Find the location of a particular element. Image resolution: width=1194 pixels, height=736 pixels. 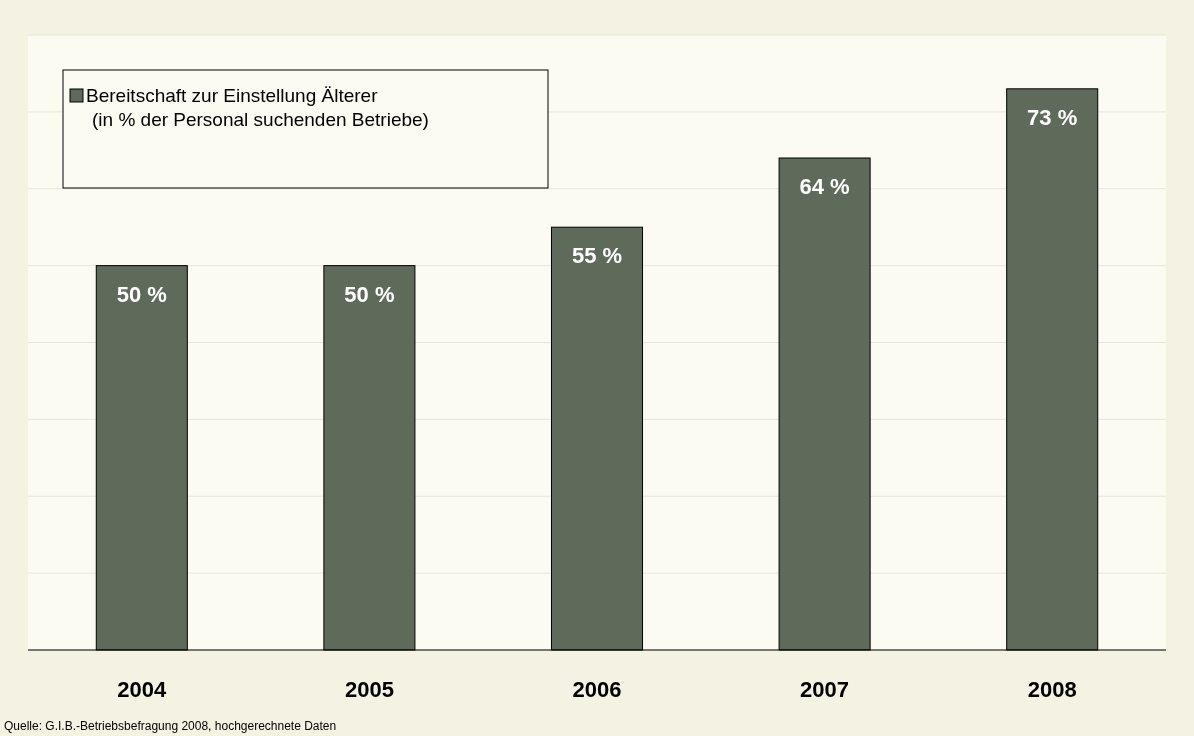

x-tick-label: 2007 is located at coordinates (825, 689).